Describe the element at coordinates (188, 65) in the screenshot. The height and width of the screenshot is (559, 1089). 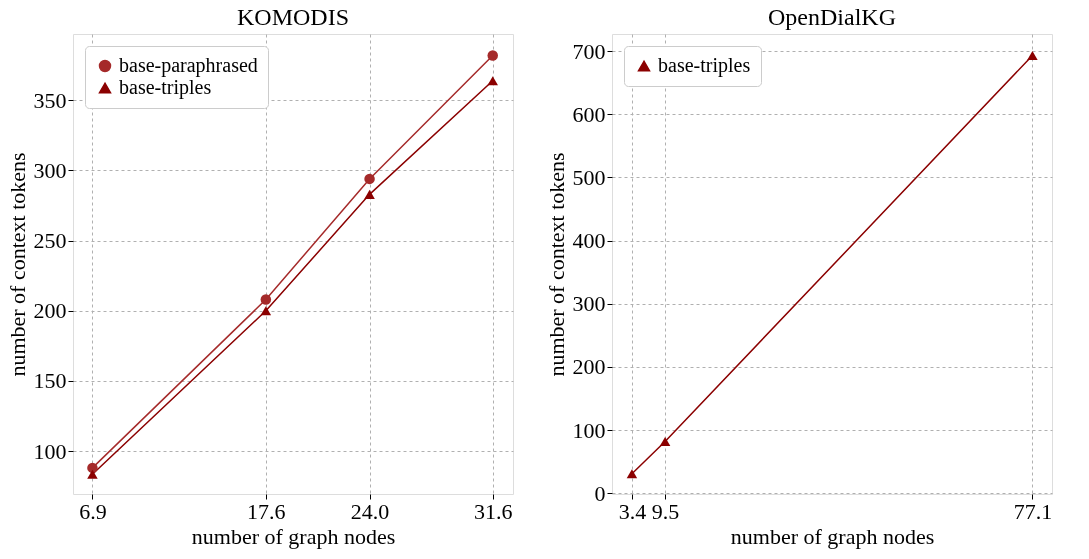
I see `legend-label: base-paraphrased` at that location.